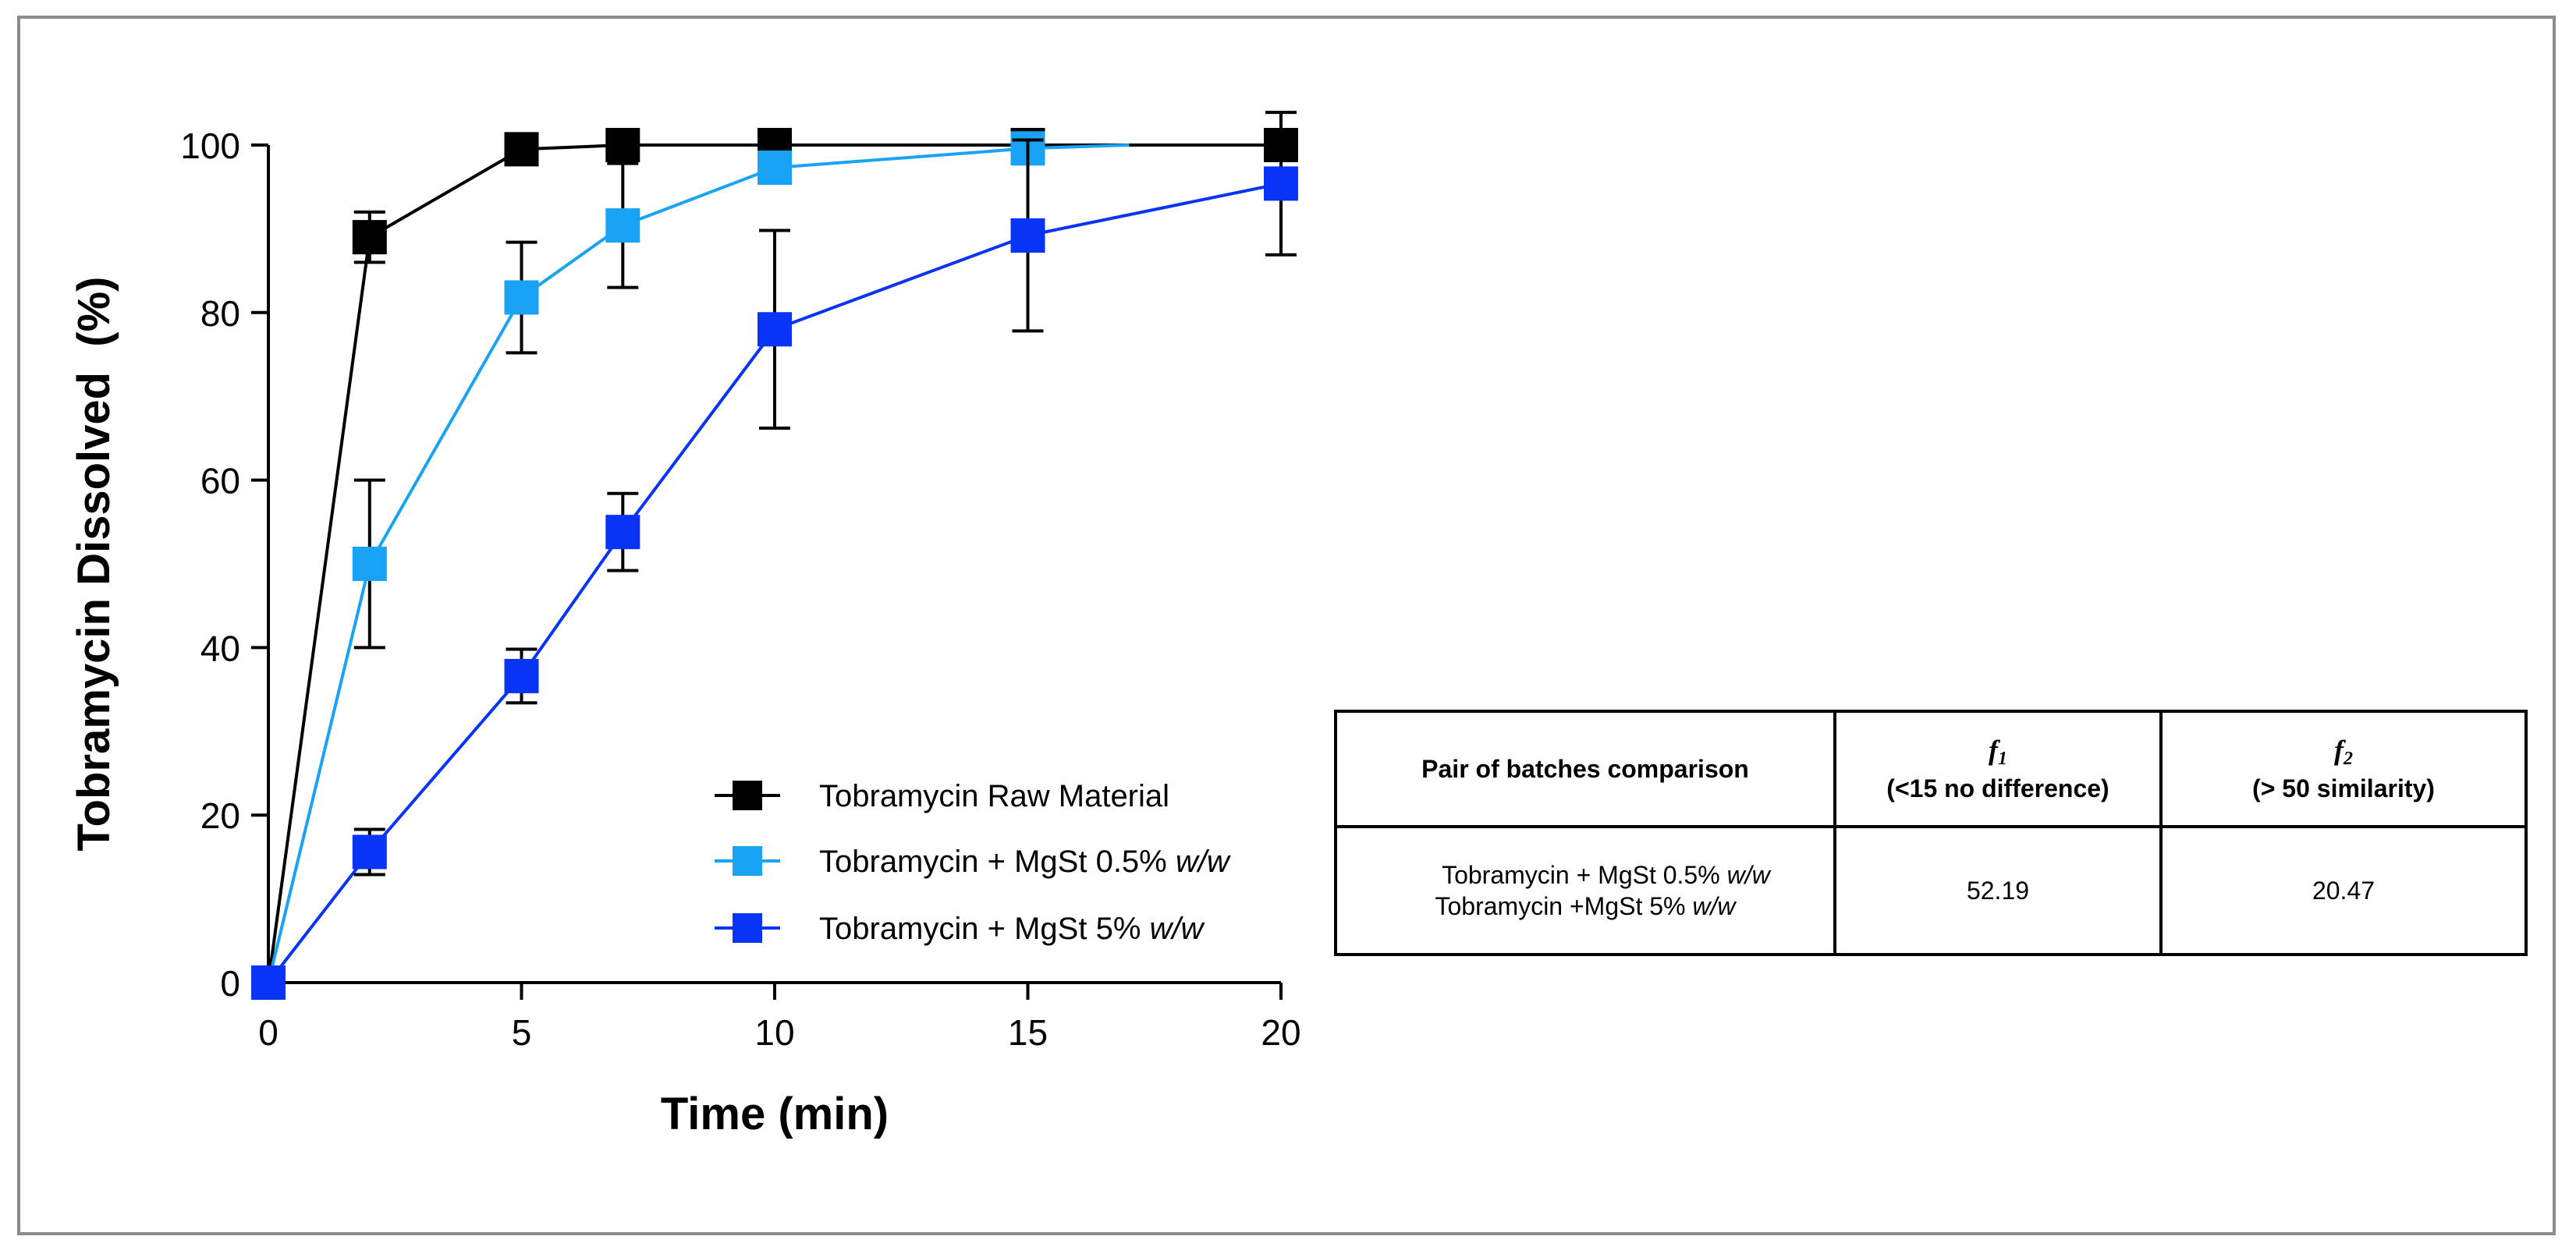  Describe the element at coordinates (747, 795) in the screenshot. I see `legend-marker-raw-material` at that location.